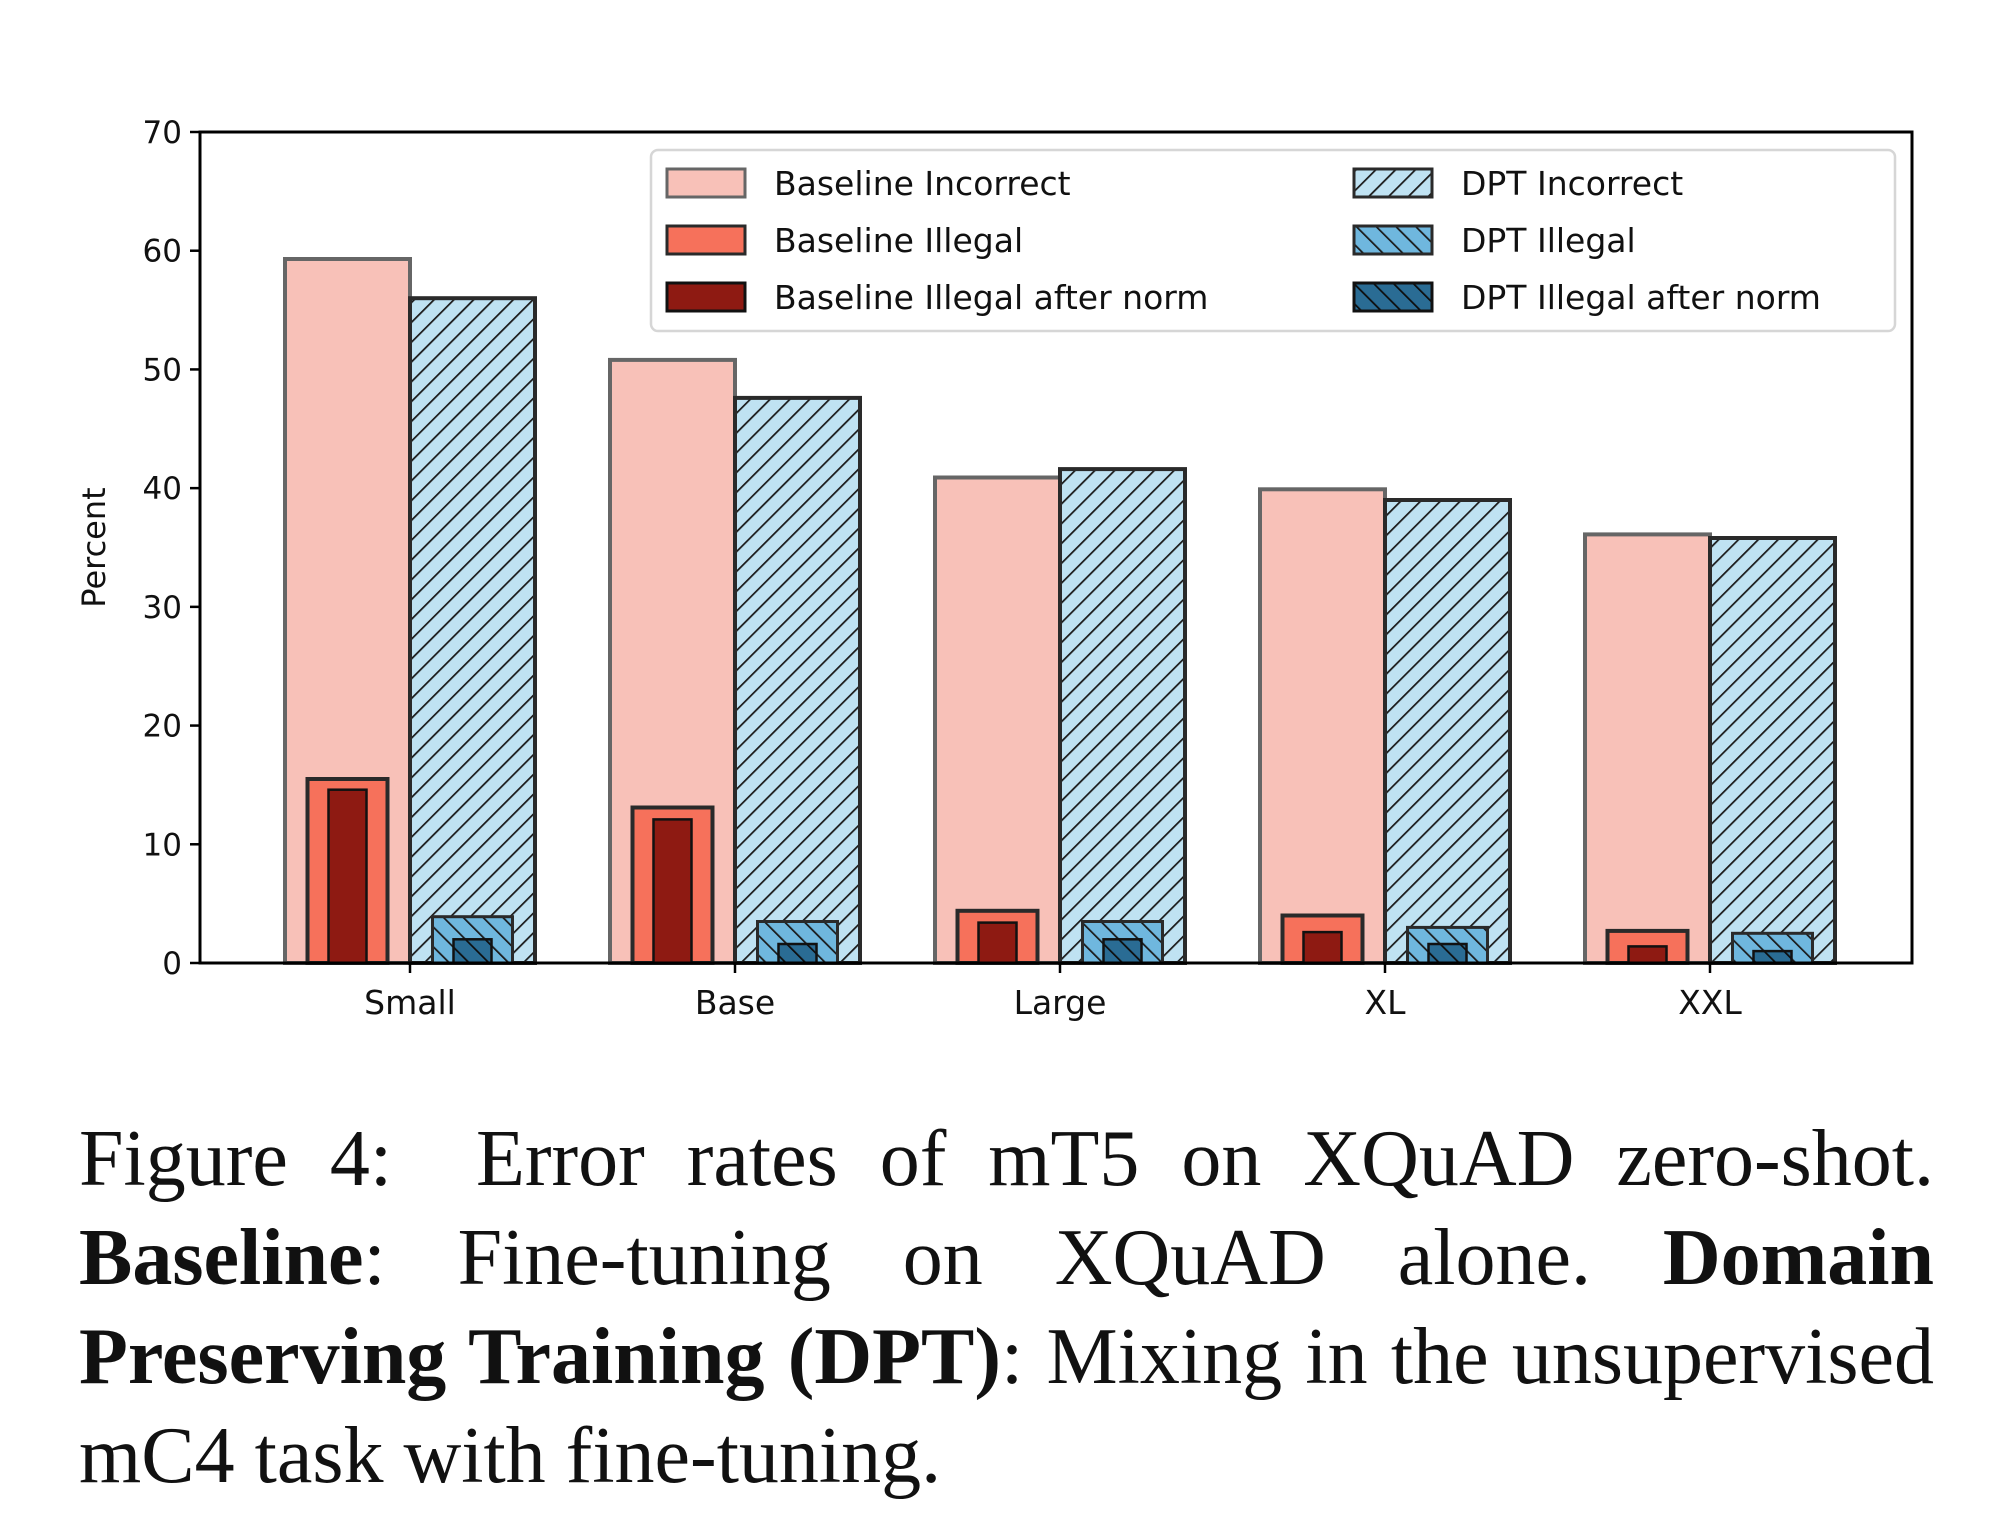  I want to click on legend-label: DPT Incorrect, so click(1572, 183).